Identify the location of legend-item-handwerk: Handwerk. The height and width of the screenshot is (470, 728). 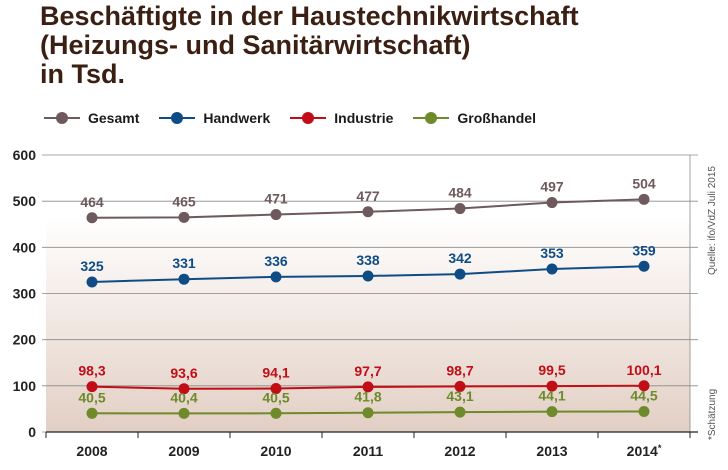
(214, 118).